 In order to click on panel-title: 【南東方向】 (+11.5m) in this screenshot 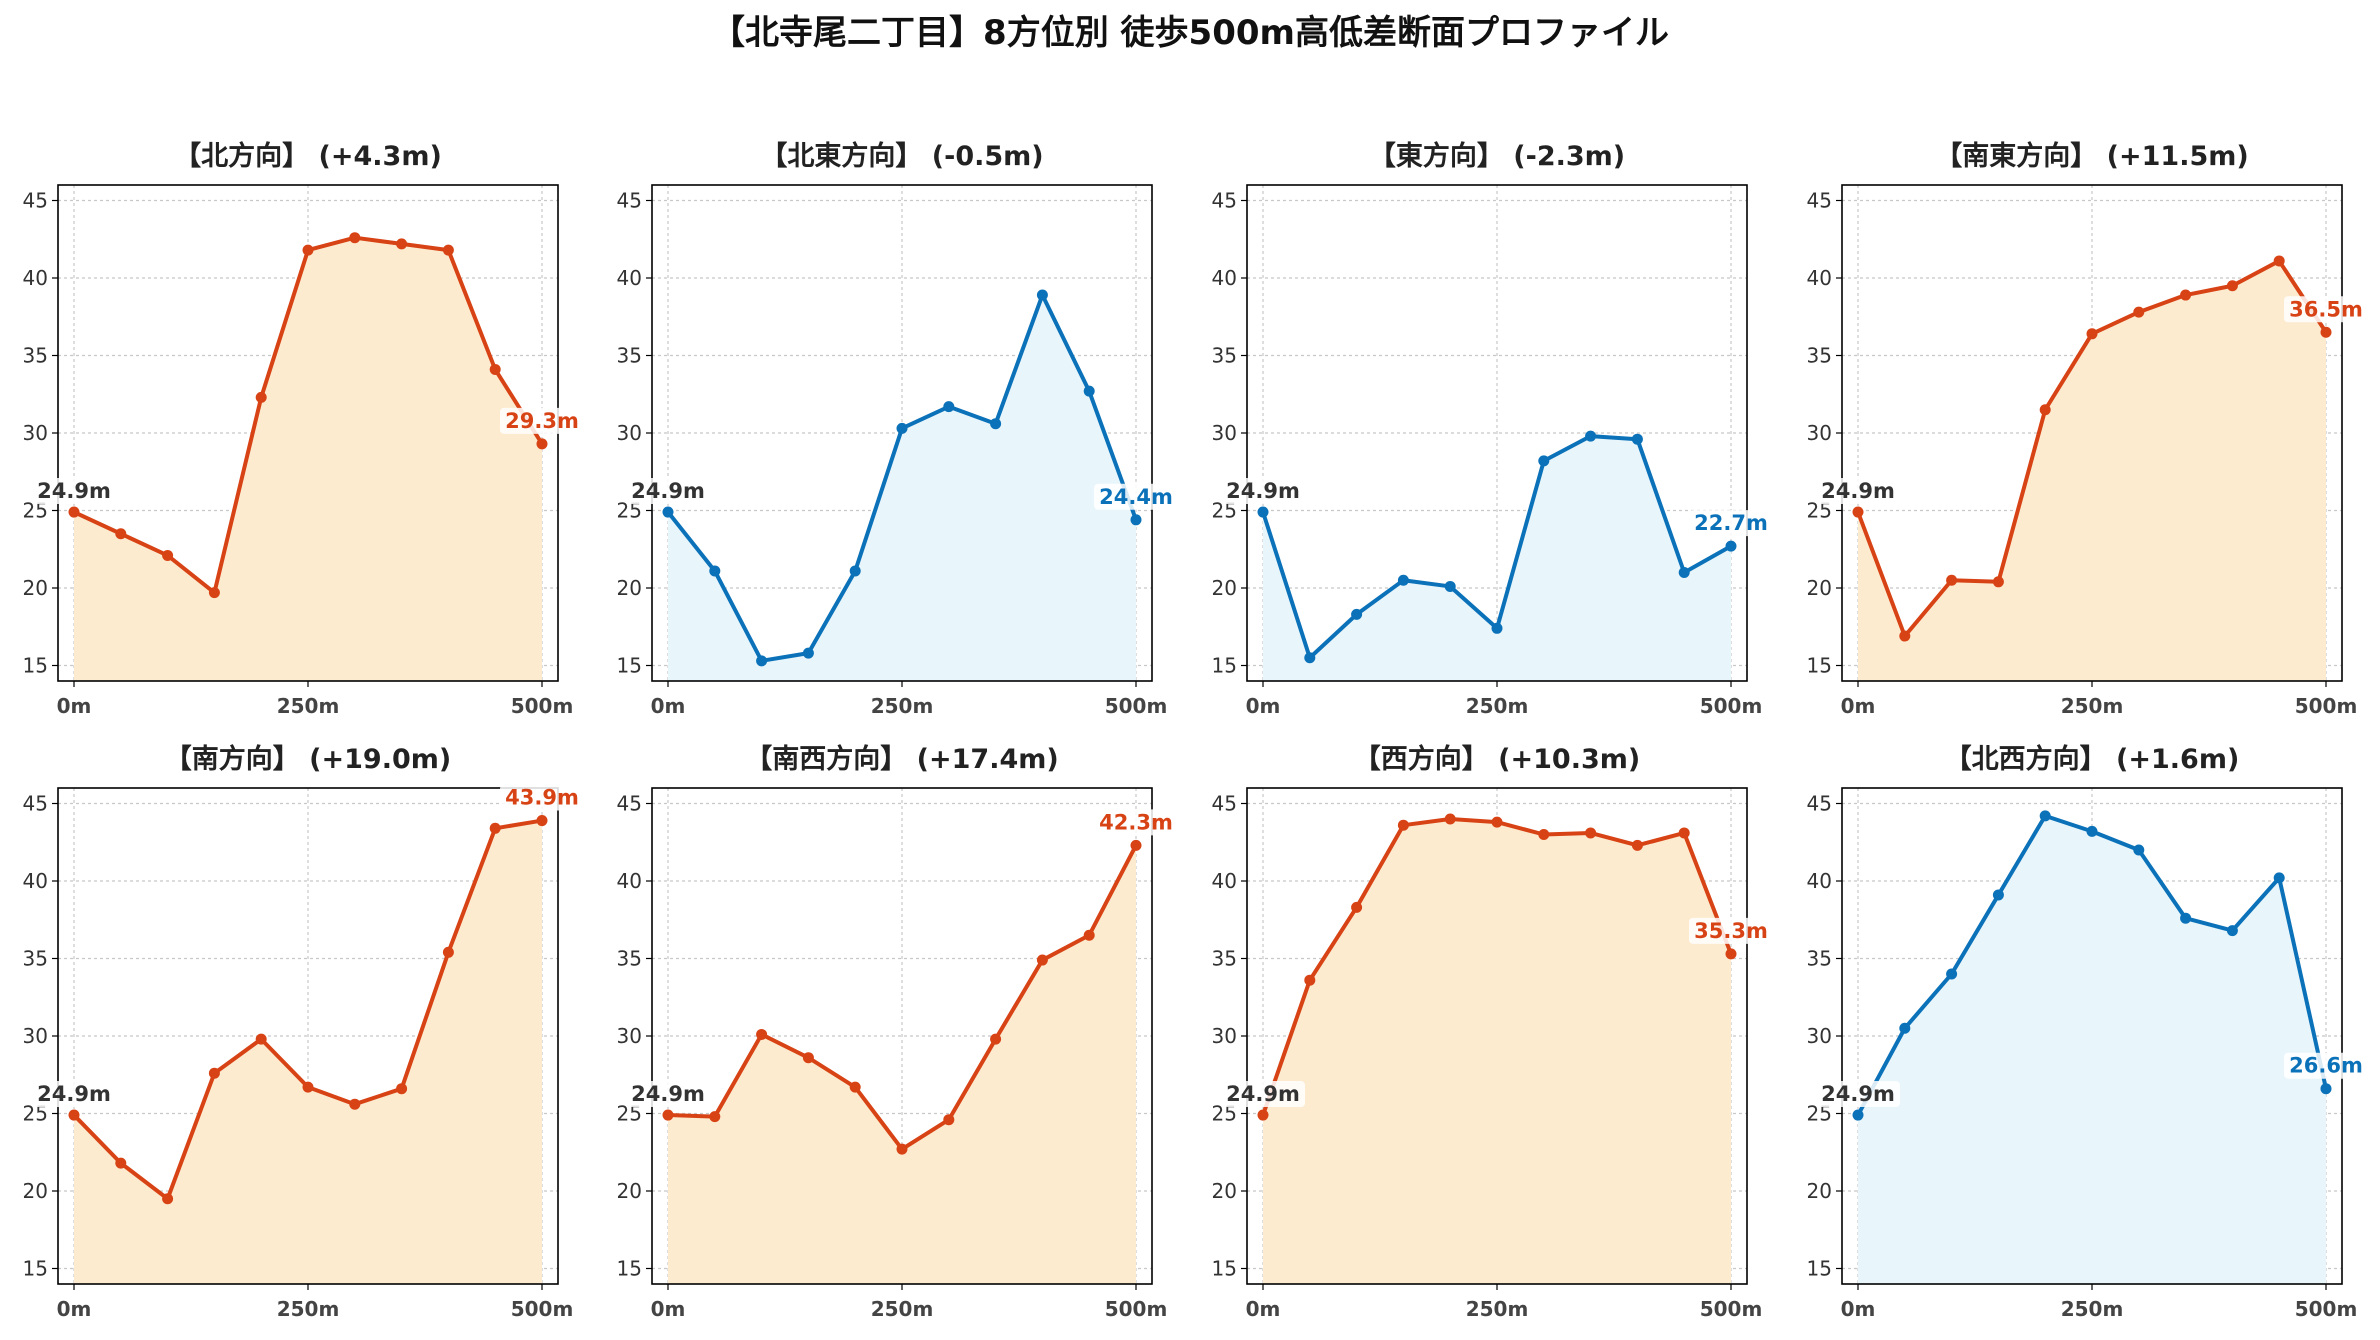, I will do `click(2091, 156)`.